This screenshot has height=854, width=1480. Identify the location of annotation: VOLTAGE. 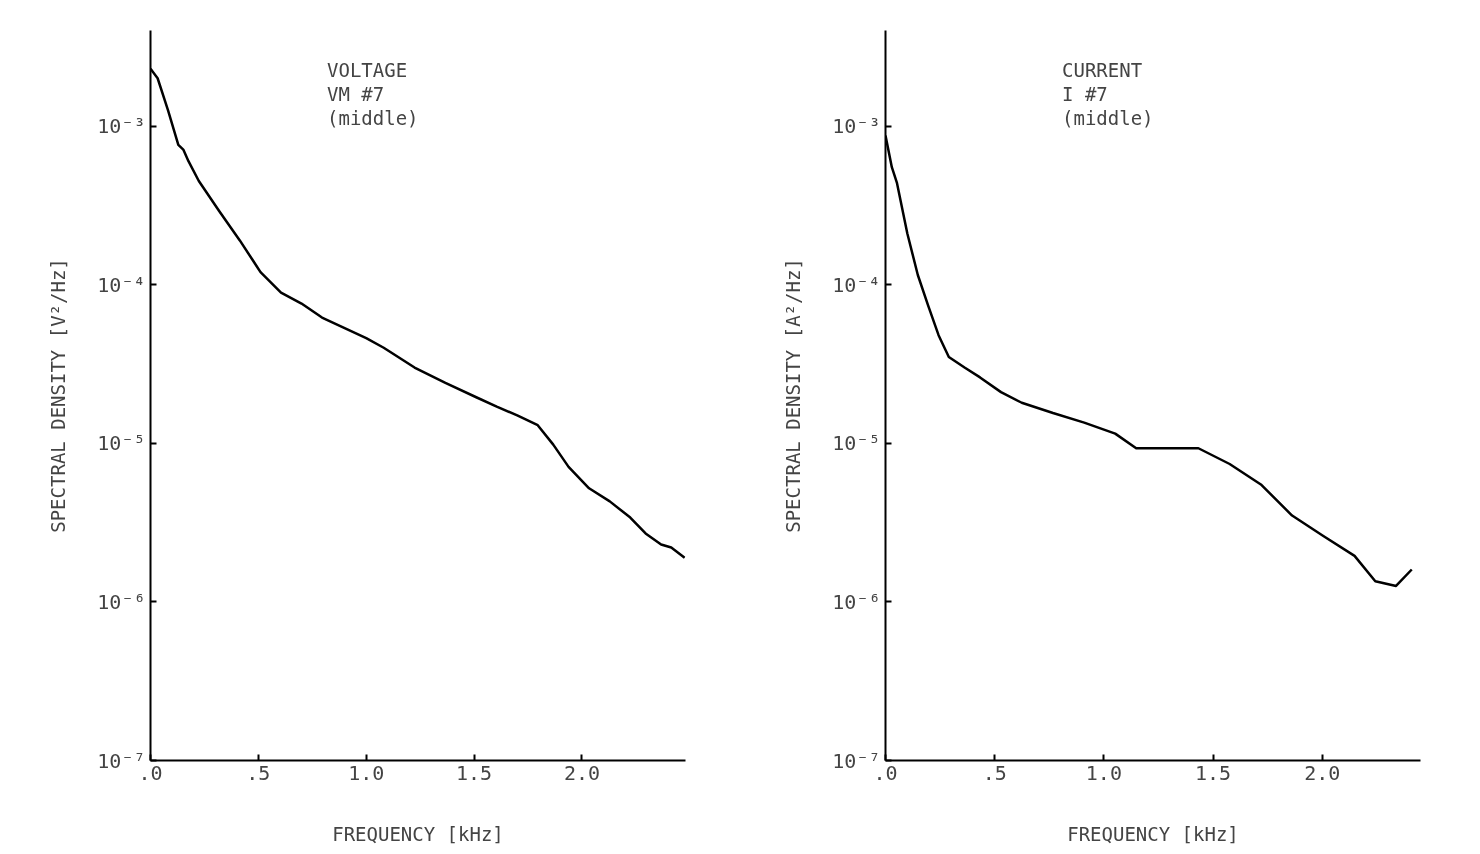
(367, 69).